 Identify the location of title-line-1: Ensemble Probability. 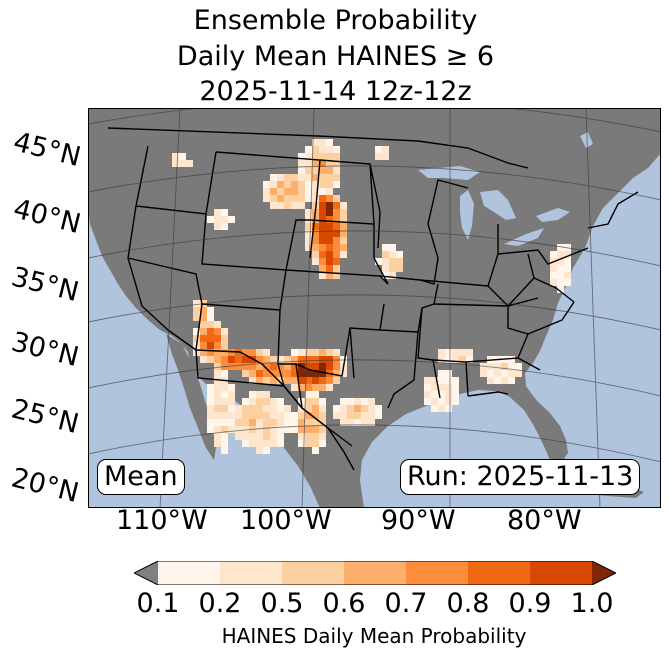
(335, 20).